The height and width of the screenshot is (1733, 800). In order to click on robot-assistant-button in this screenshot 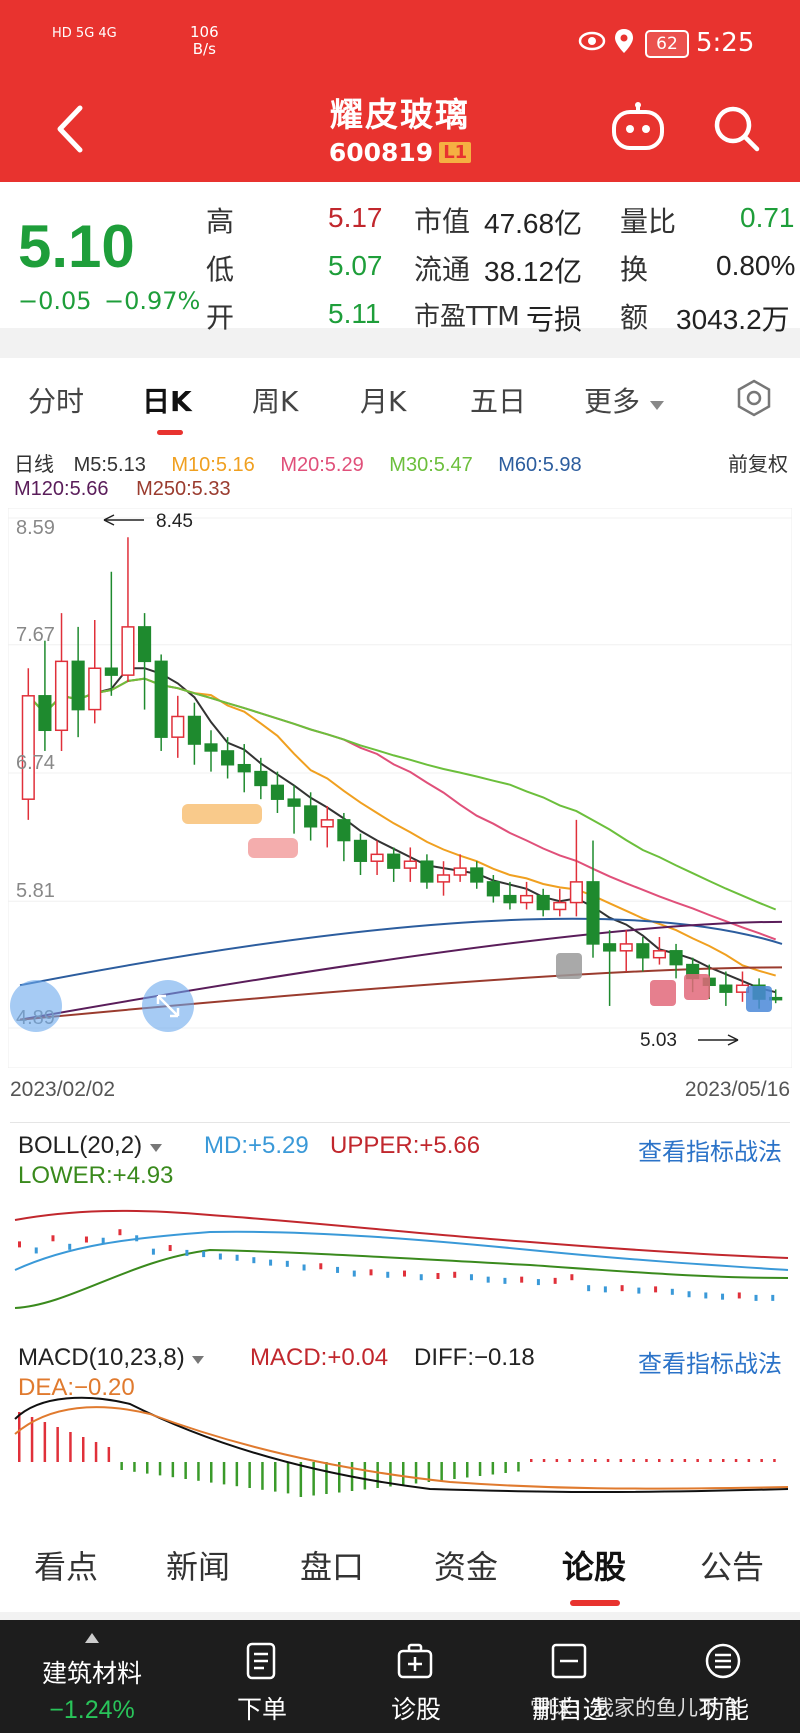, I will do `click(638, 128)`.